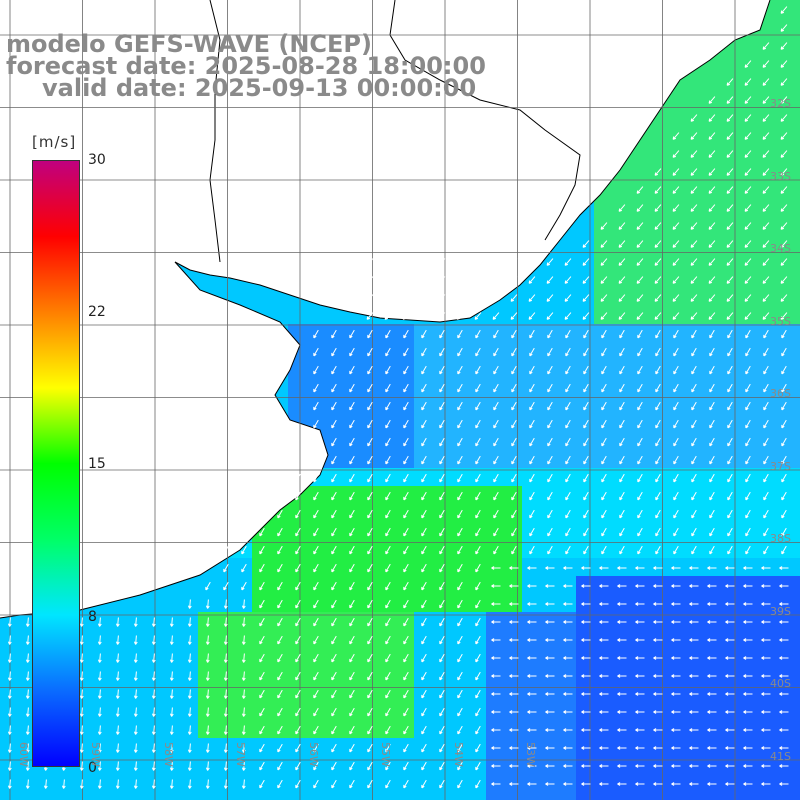 The width and height of the screenshot is (800, 800). Describe the element at coordinates (780, 103) in the screenshot. I see `latitude-label: 32S` at that location.